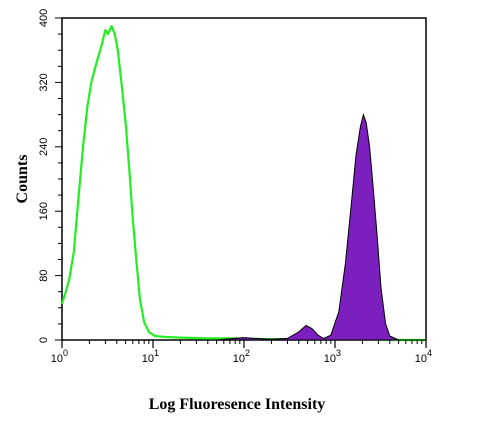  I want to click on x-axis: 10 0 10 1 10 2 10 3 10 4, so click(241, 352).